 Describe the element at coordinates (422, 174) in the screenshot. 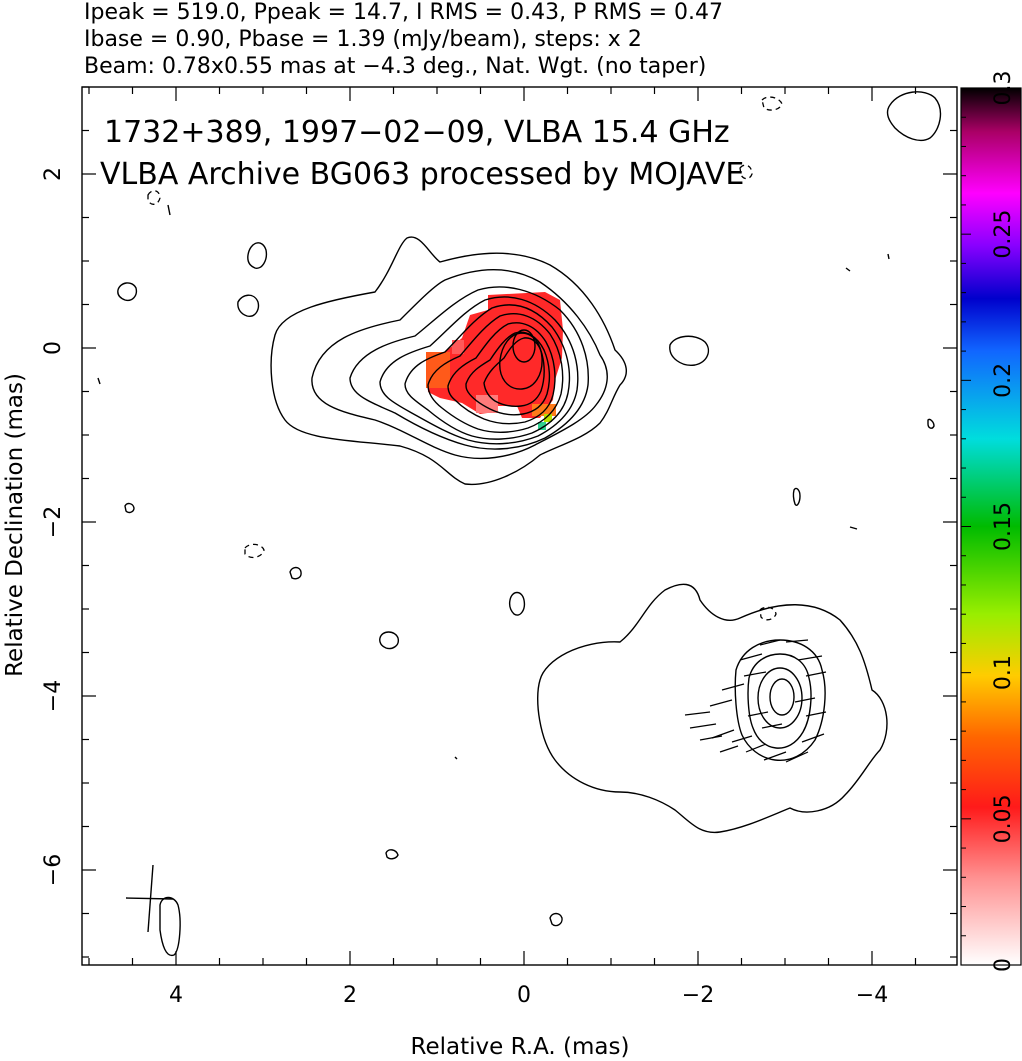

I see `source-annotation-line-2: VLBA Archive BG063 processed by MOJAVE` at that location.